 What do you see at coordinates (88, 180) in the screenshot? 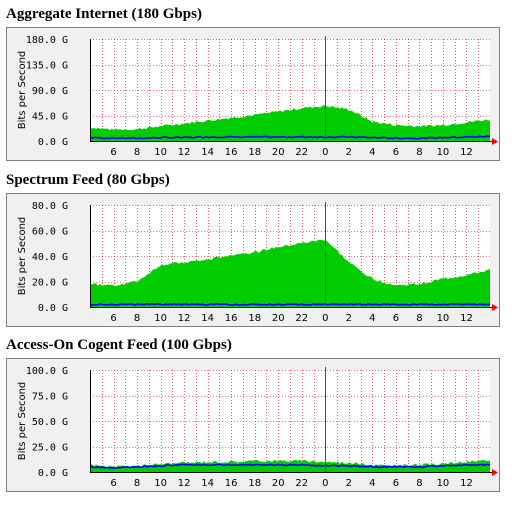
I see `panel-title-spectrum: Spectrum Feed (80 Gbps)` at bounding box center [88, 180].